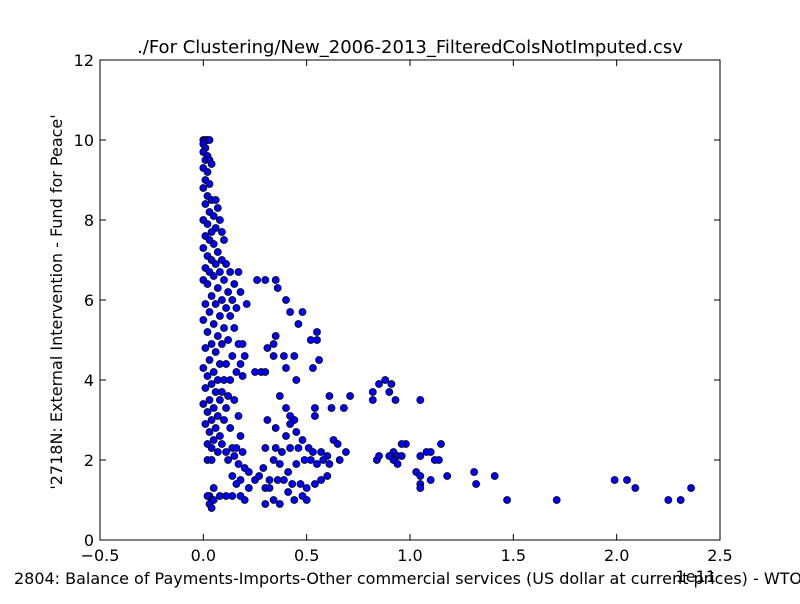 The image size is (800, 604). What do you see at coordinates (89, 540) in the screenshot?
I see `y-tick-label: 0` at bounding box center [89, 540].